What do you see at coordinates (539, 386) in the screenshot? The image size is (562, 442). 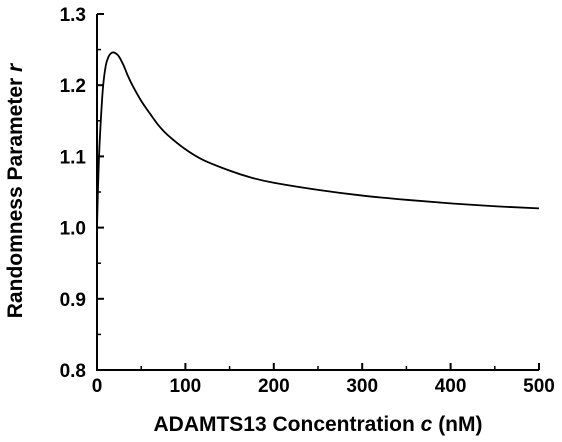 I see `x-tick-label: 500` at bounding box center [539, 386].